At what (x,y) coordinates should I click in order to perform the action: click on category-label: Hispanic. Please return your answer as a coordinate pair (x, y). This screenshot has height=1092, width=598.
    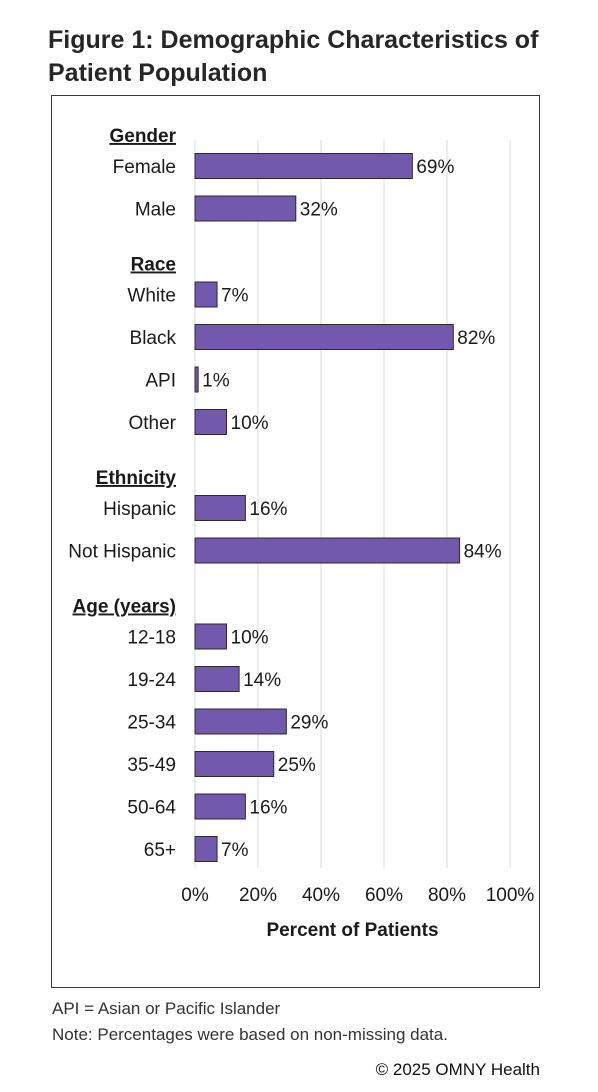
    Looking at the image, I should click on (139, 509).